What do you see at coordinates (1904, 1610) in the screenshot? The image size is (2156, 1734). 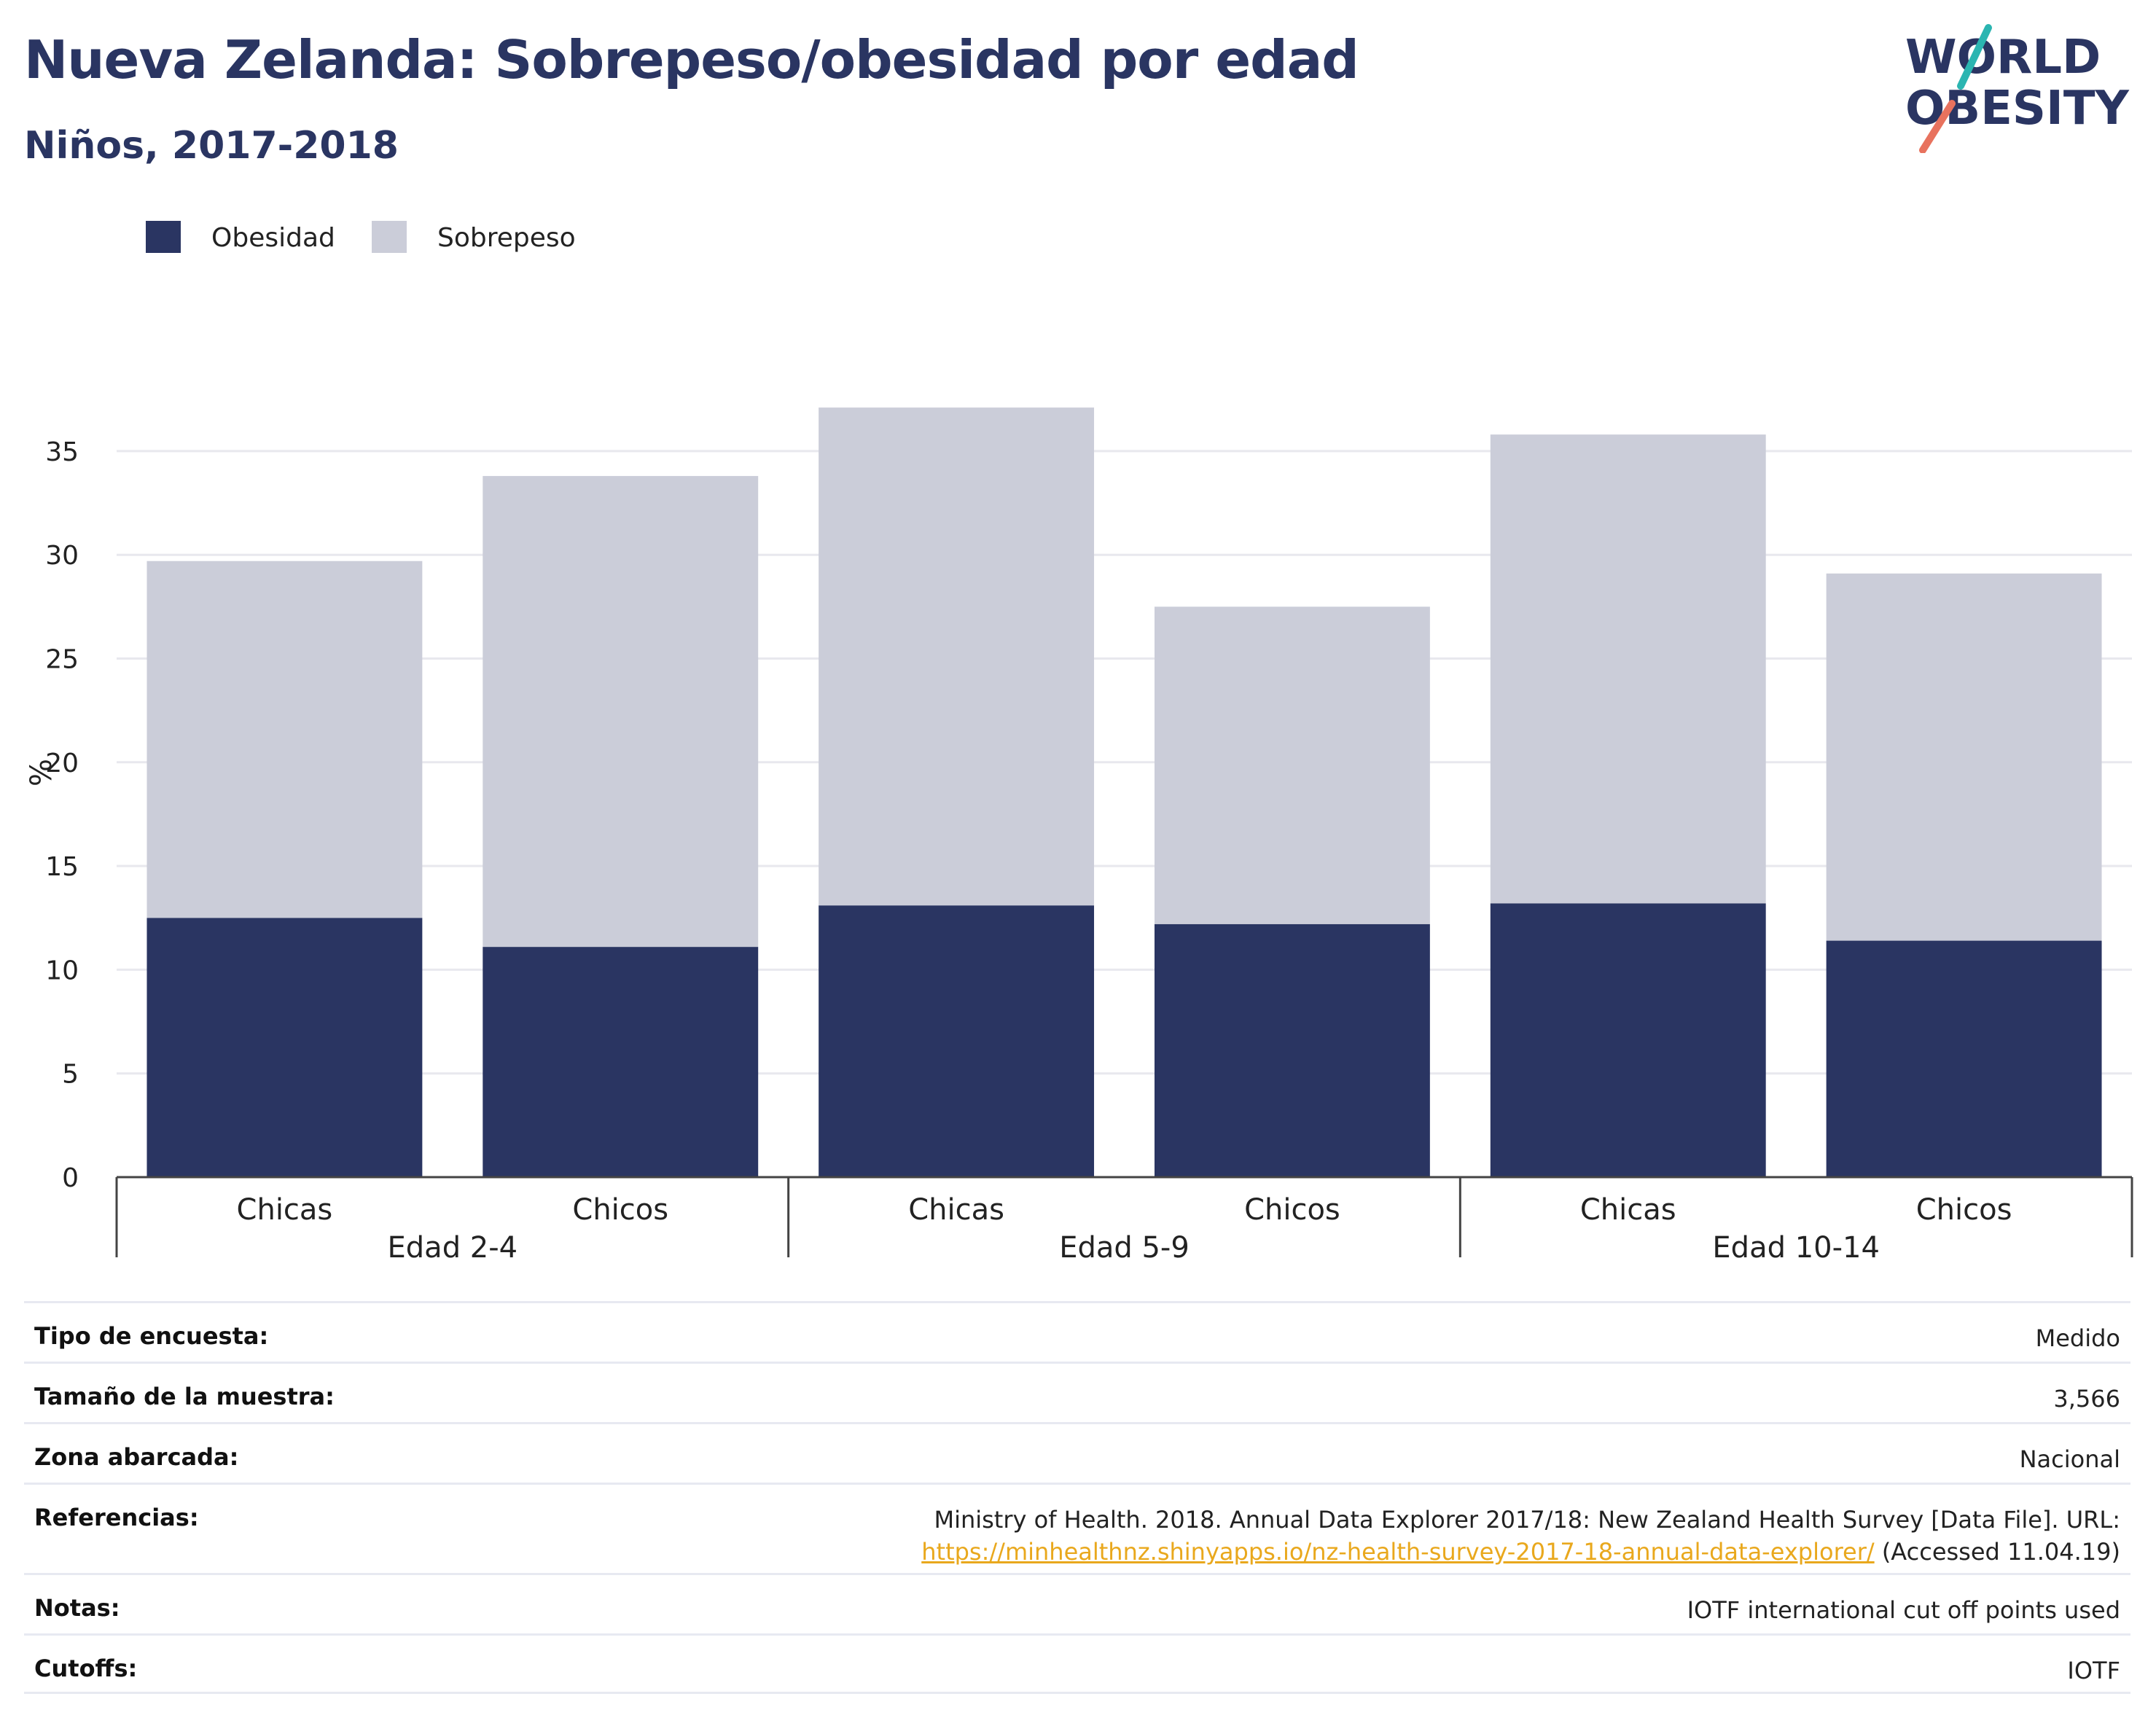 I see `info-value-text: IOTF international cut off points used` at bounding box center [1904, 1610].